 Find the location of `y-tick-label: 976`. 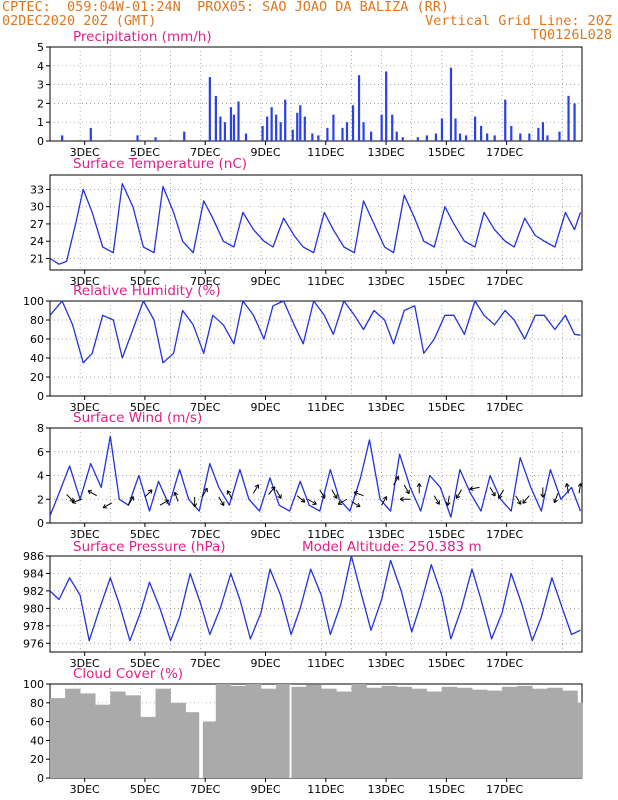

y-tick-label: 976 is located at coordinates (33, 643).